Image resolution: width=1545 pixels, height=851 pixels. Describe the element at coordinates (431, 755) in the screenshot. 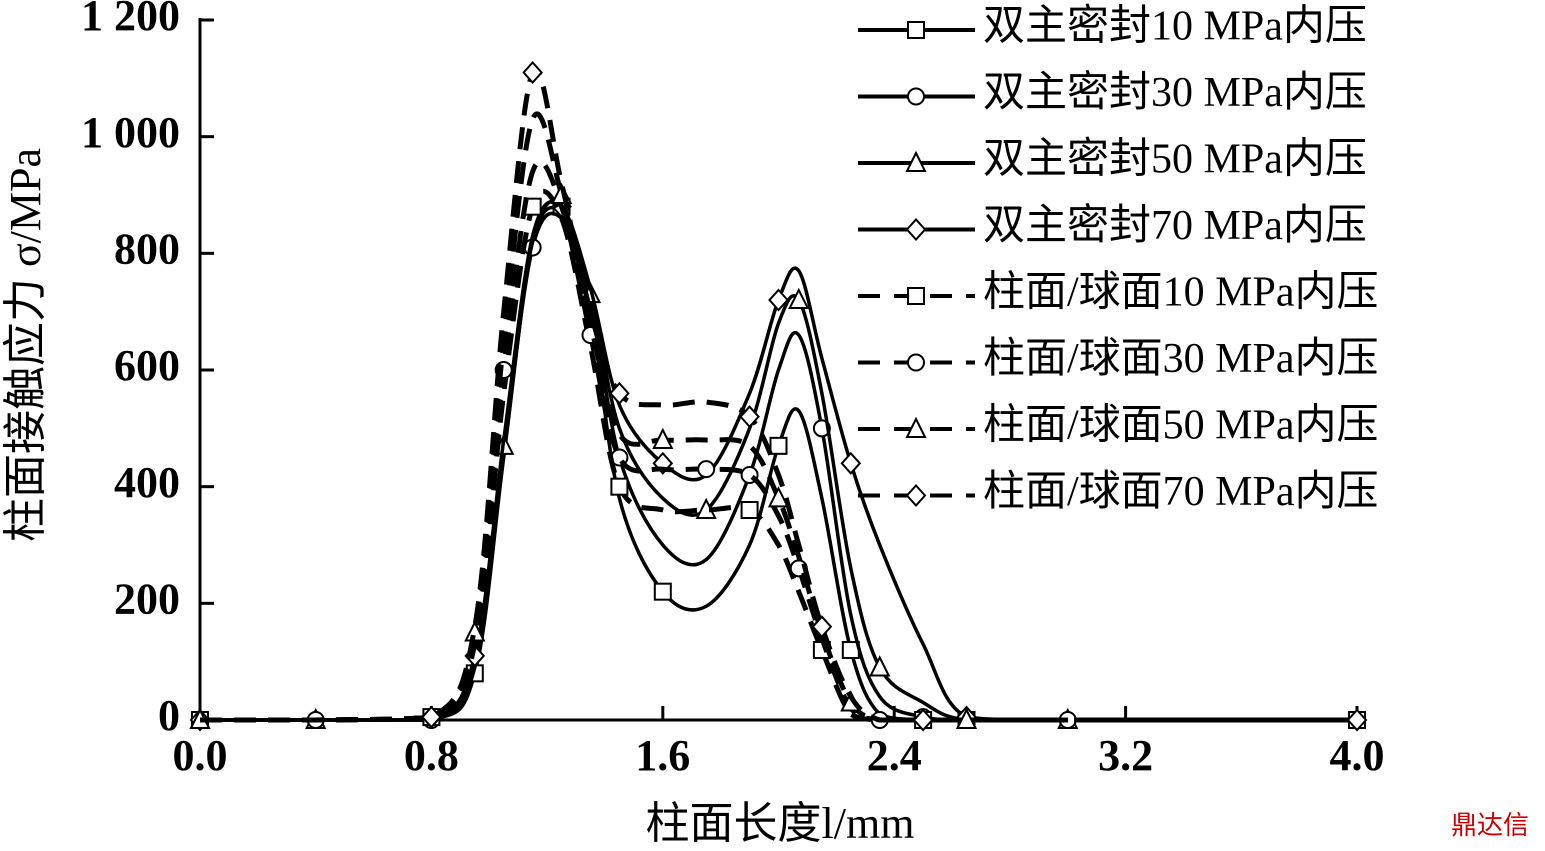

I see `x-tick-label: 0.8` at that location.